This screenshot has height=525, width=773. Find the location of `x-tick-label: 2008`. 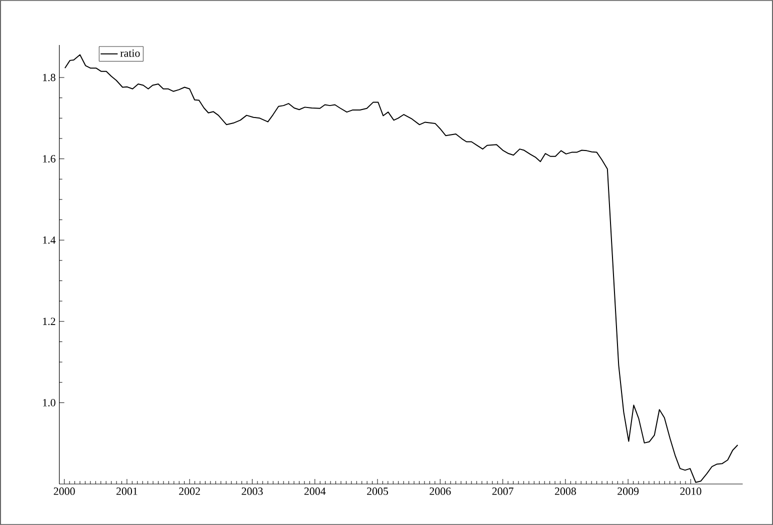

x-tick-label: 2008 is located at coordinates (565, 491).